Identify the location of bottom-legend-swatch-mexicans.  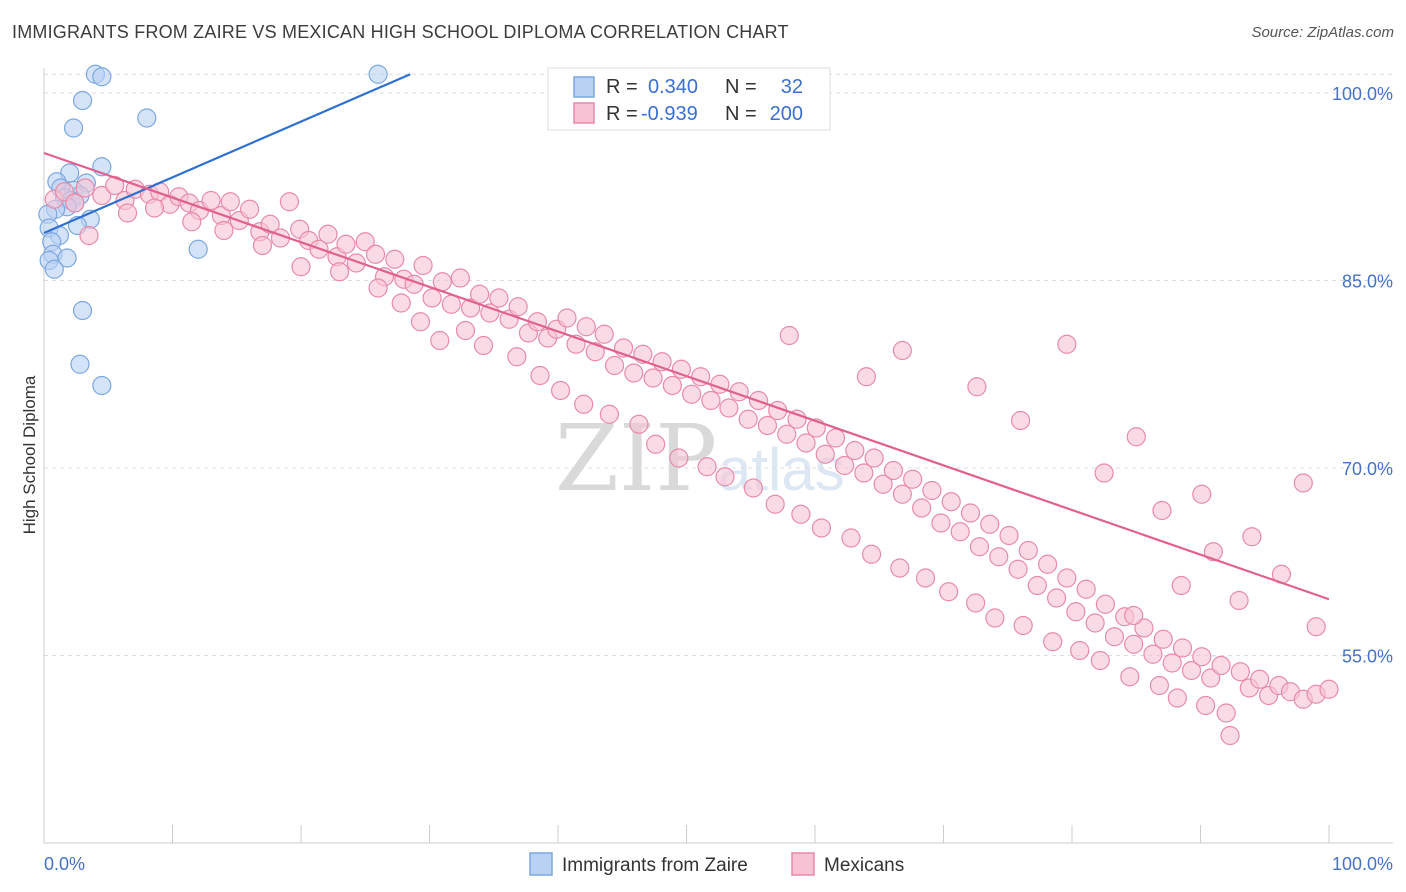
(803, 864).